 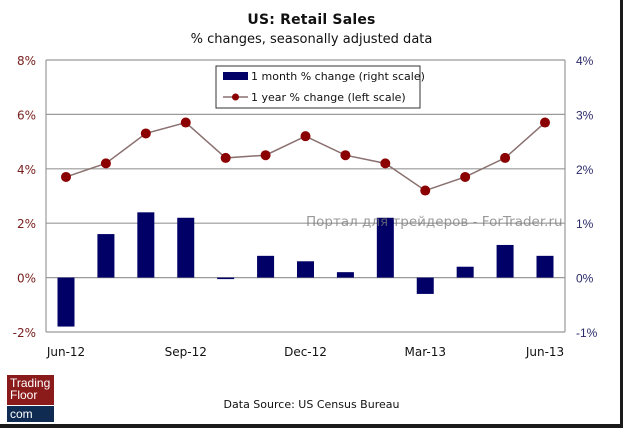 I want to click on left-axis-tick-label: 8%, so click(x=26, y=61).